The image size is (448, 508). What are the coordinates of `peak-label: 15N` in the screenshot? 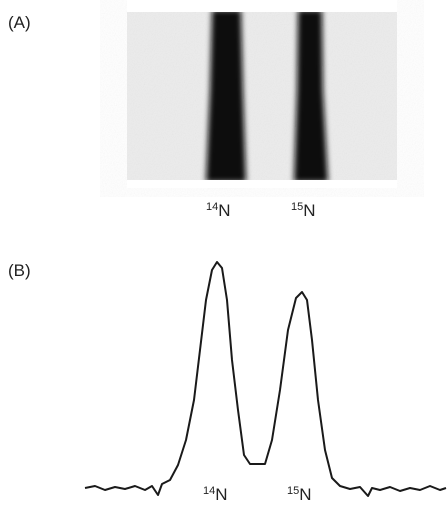 It's located at (299, 494).